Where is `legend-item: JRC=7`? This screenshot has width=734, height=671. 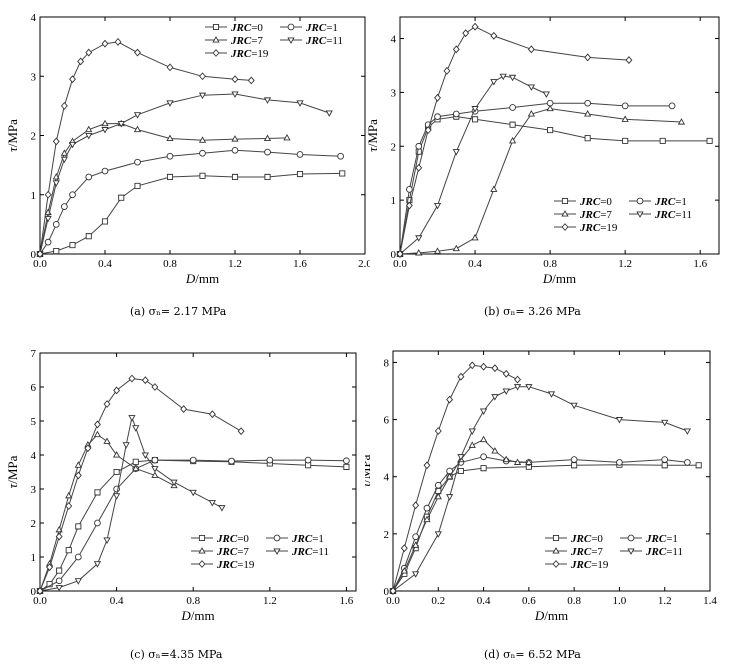
legend-item: JRC=7 is located at coordinates (220, 552).